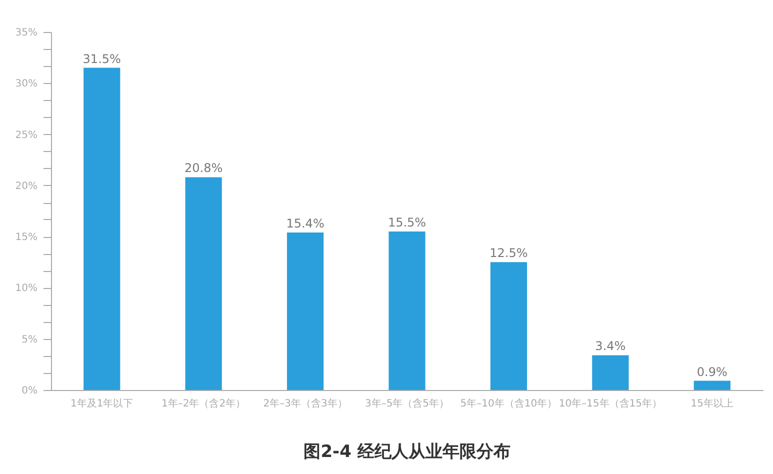 This screenshot has height=474, width=773. Describe the element at coordinates (204, 404) in the screenshot. I see `x-tick-label: 1年–2年（含2年）` at that location.